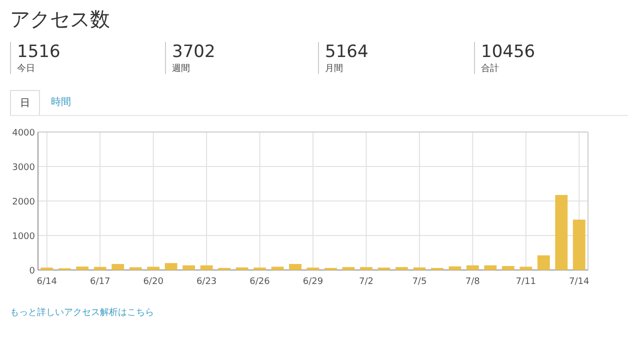 This screenshot has width=640, height=342. I want to click on y-tick-label: 0, so click(32, 271).